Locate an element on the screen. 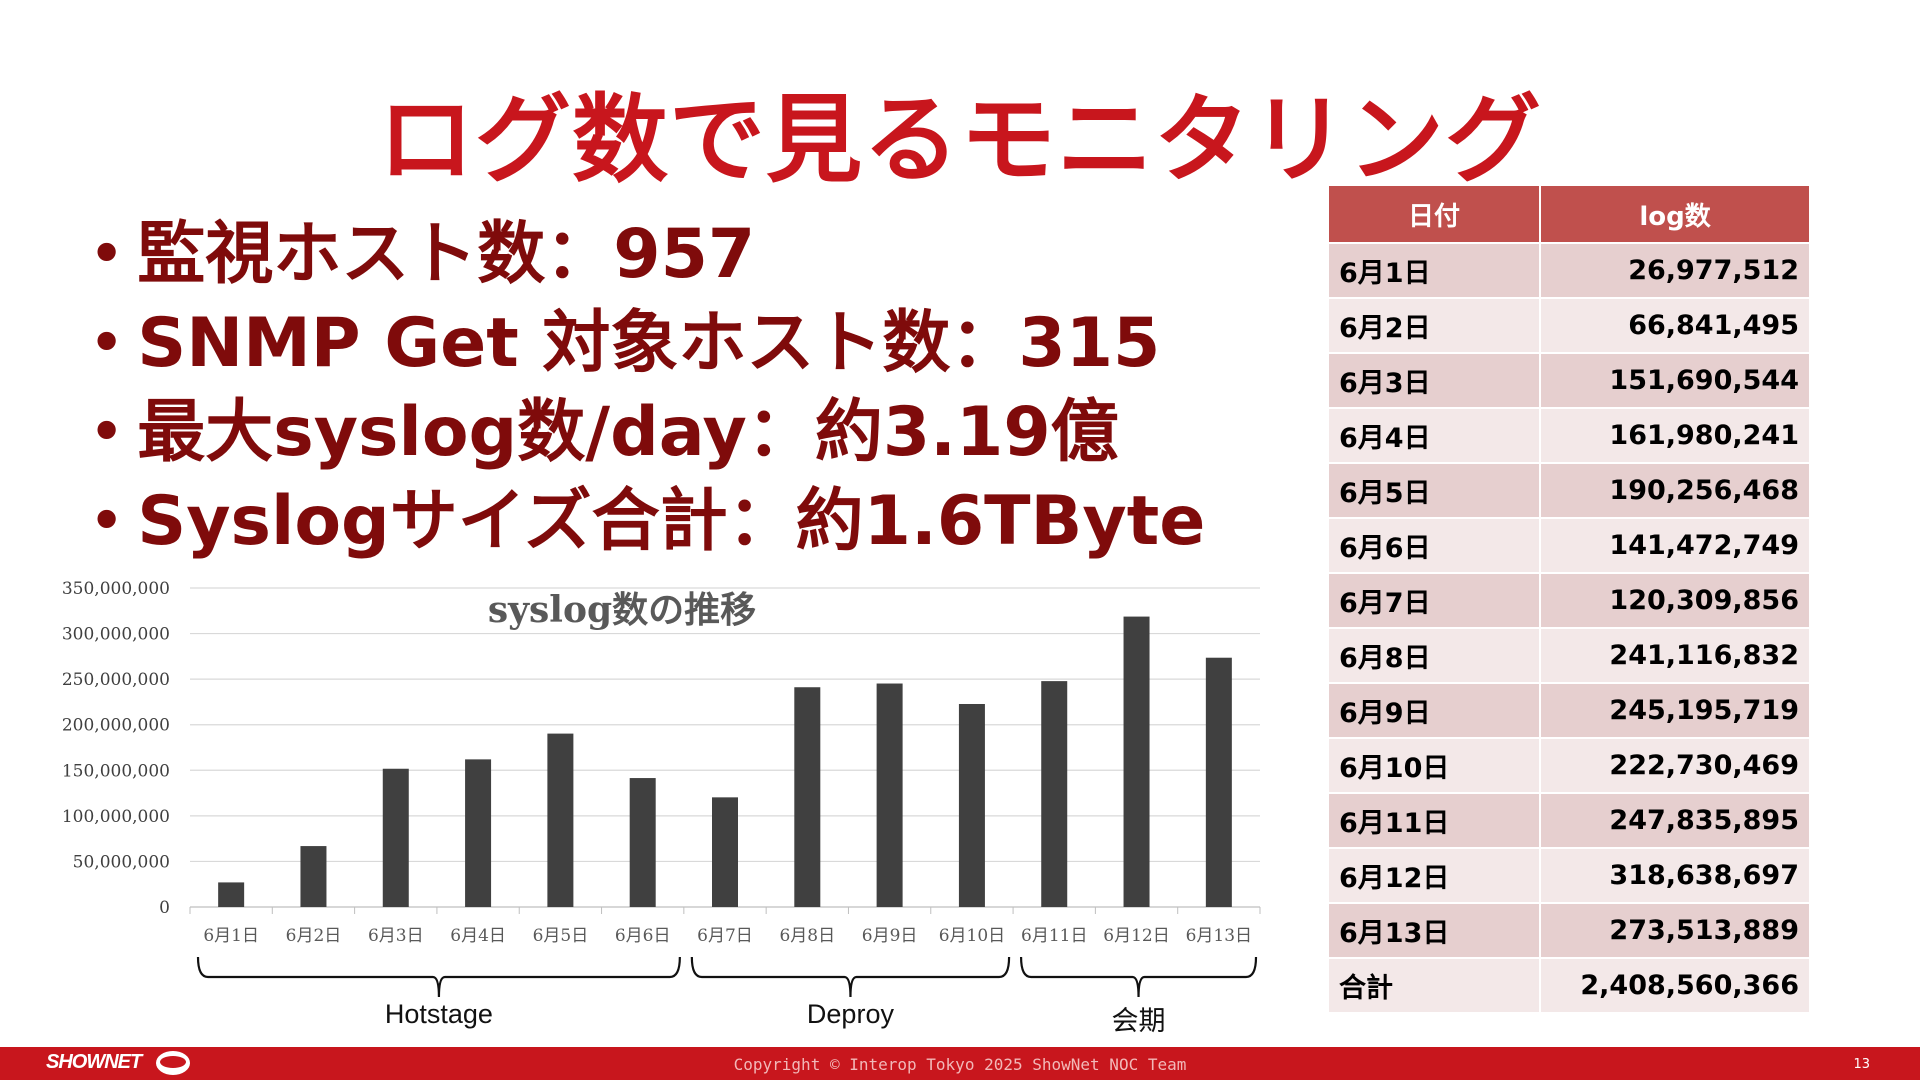 Image resolution: width=1920 pixels, height=1080 pixels. page-number: 13 is located at coordinates (1861, 1064).